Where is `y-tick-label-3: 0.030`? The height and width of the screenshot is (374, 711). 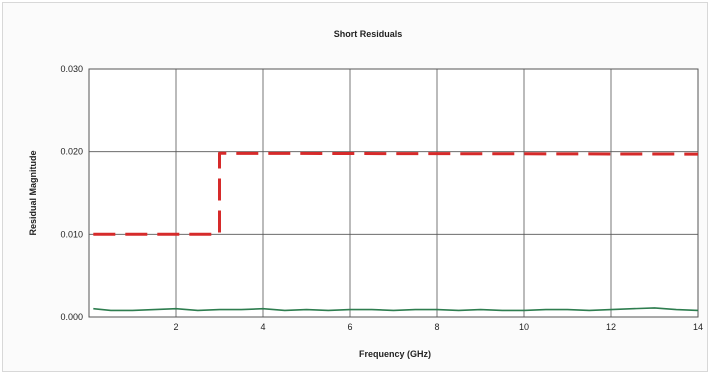
y-tick-label-3: 0.030 is located at coordinates (71, 69).